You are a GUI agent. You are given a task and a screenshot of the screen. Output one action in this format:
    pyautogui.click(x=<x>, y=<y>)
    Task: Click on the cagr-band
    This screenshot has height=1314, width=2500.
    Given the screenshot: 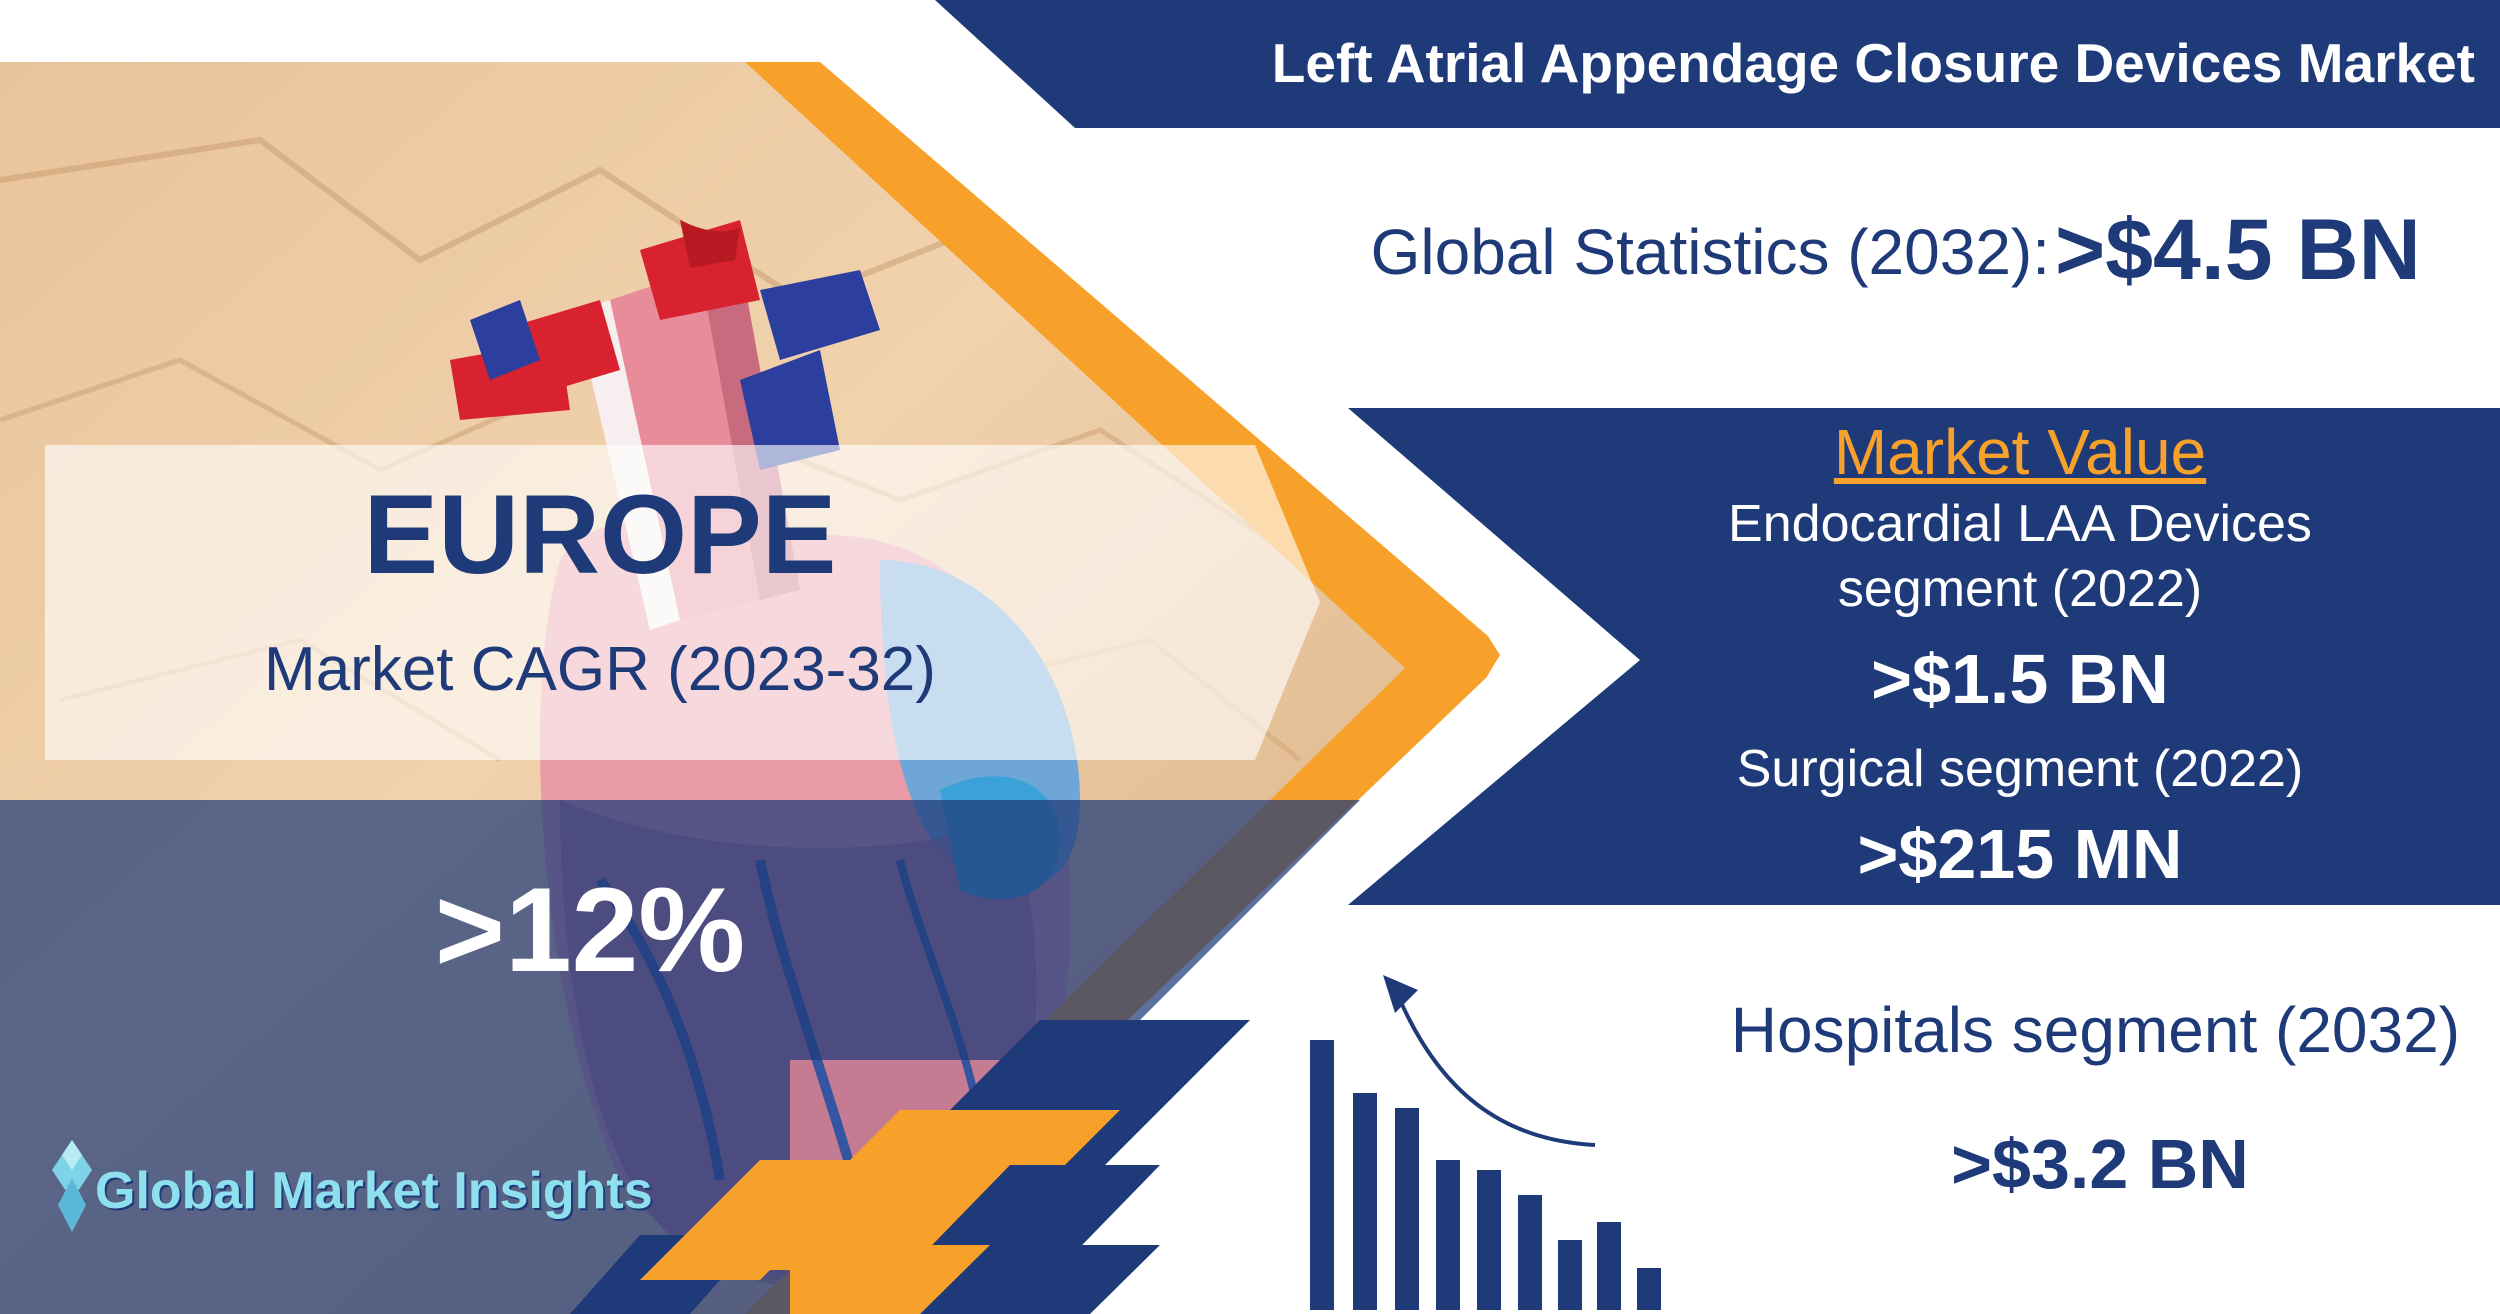 What is the action you would take?
    pyautogui.click(x=680, y=930)
    